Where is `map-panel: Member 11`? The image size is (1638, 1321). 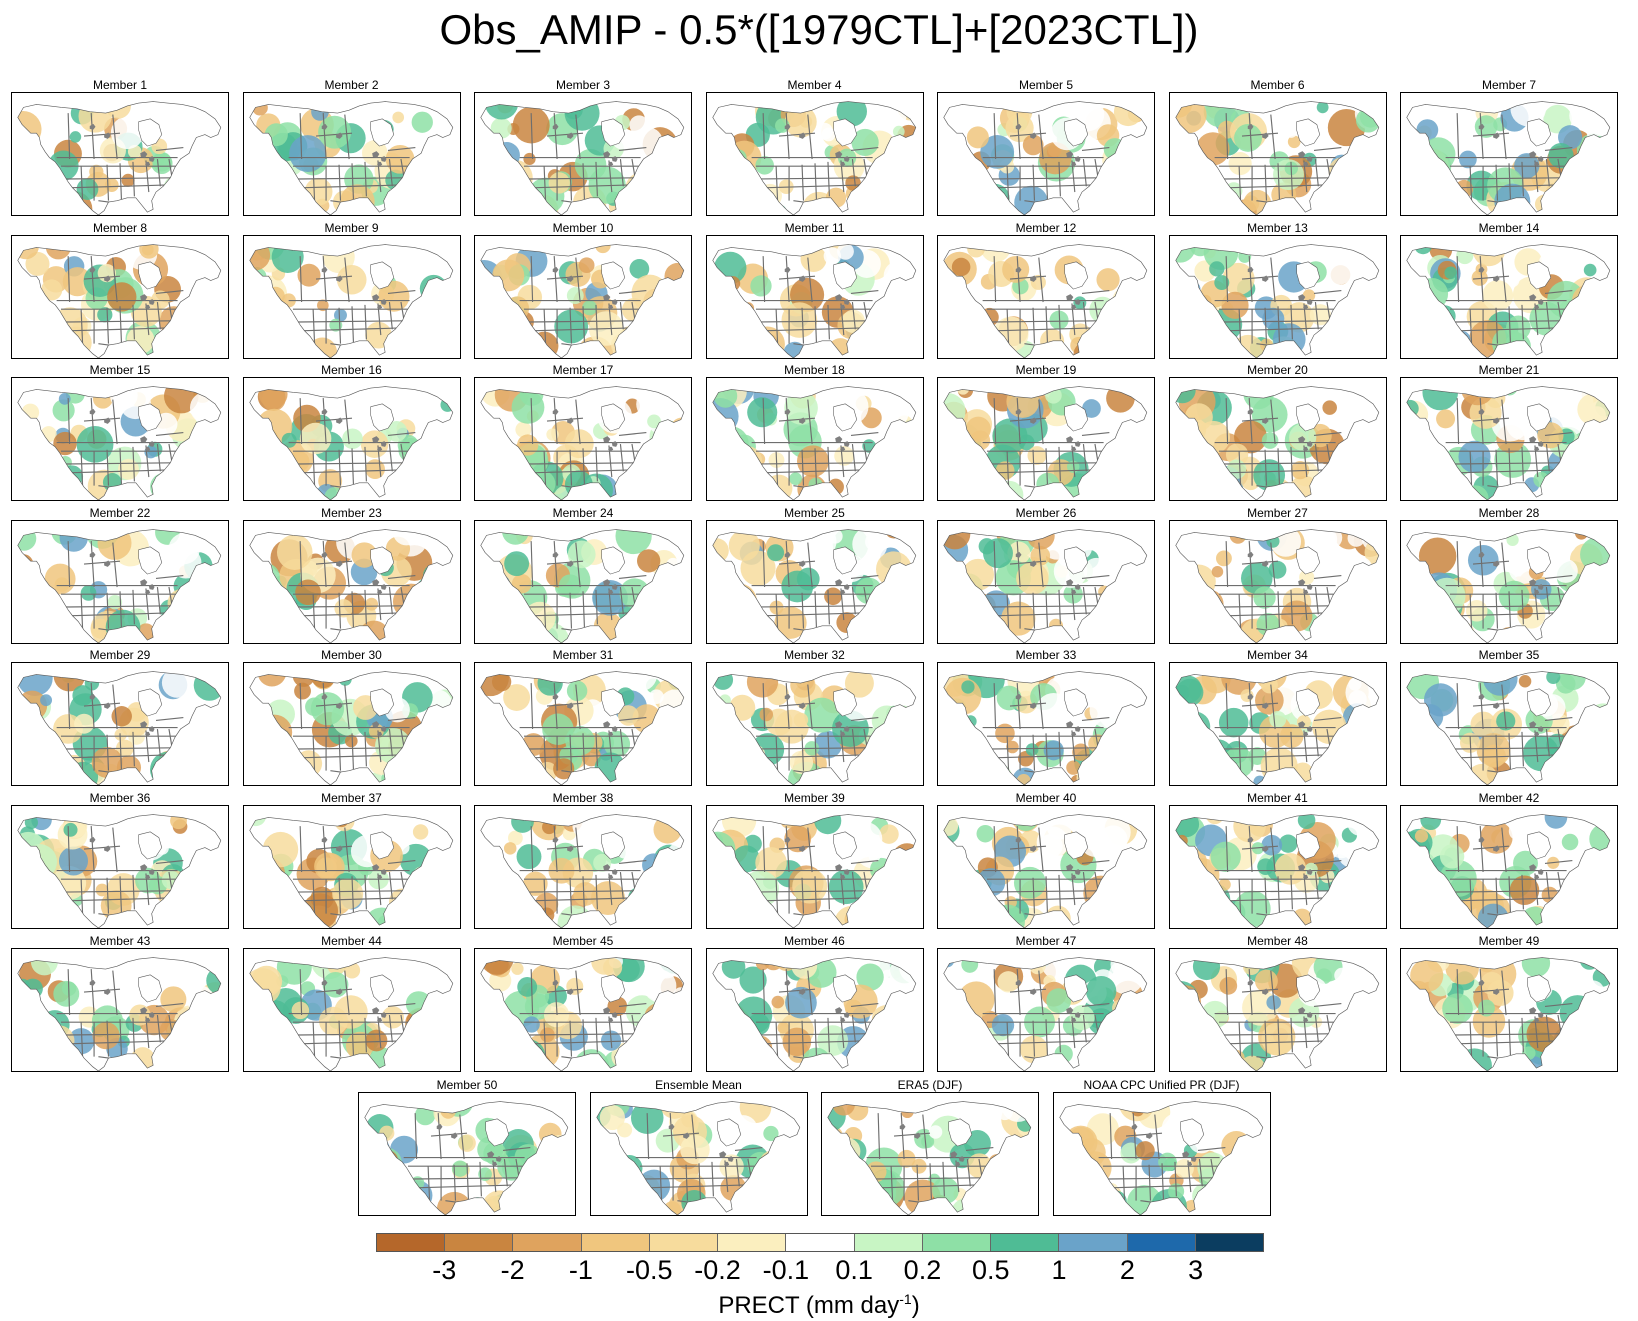 map-panel: Member 11 is located at coordinates (814, 290).